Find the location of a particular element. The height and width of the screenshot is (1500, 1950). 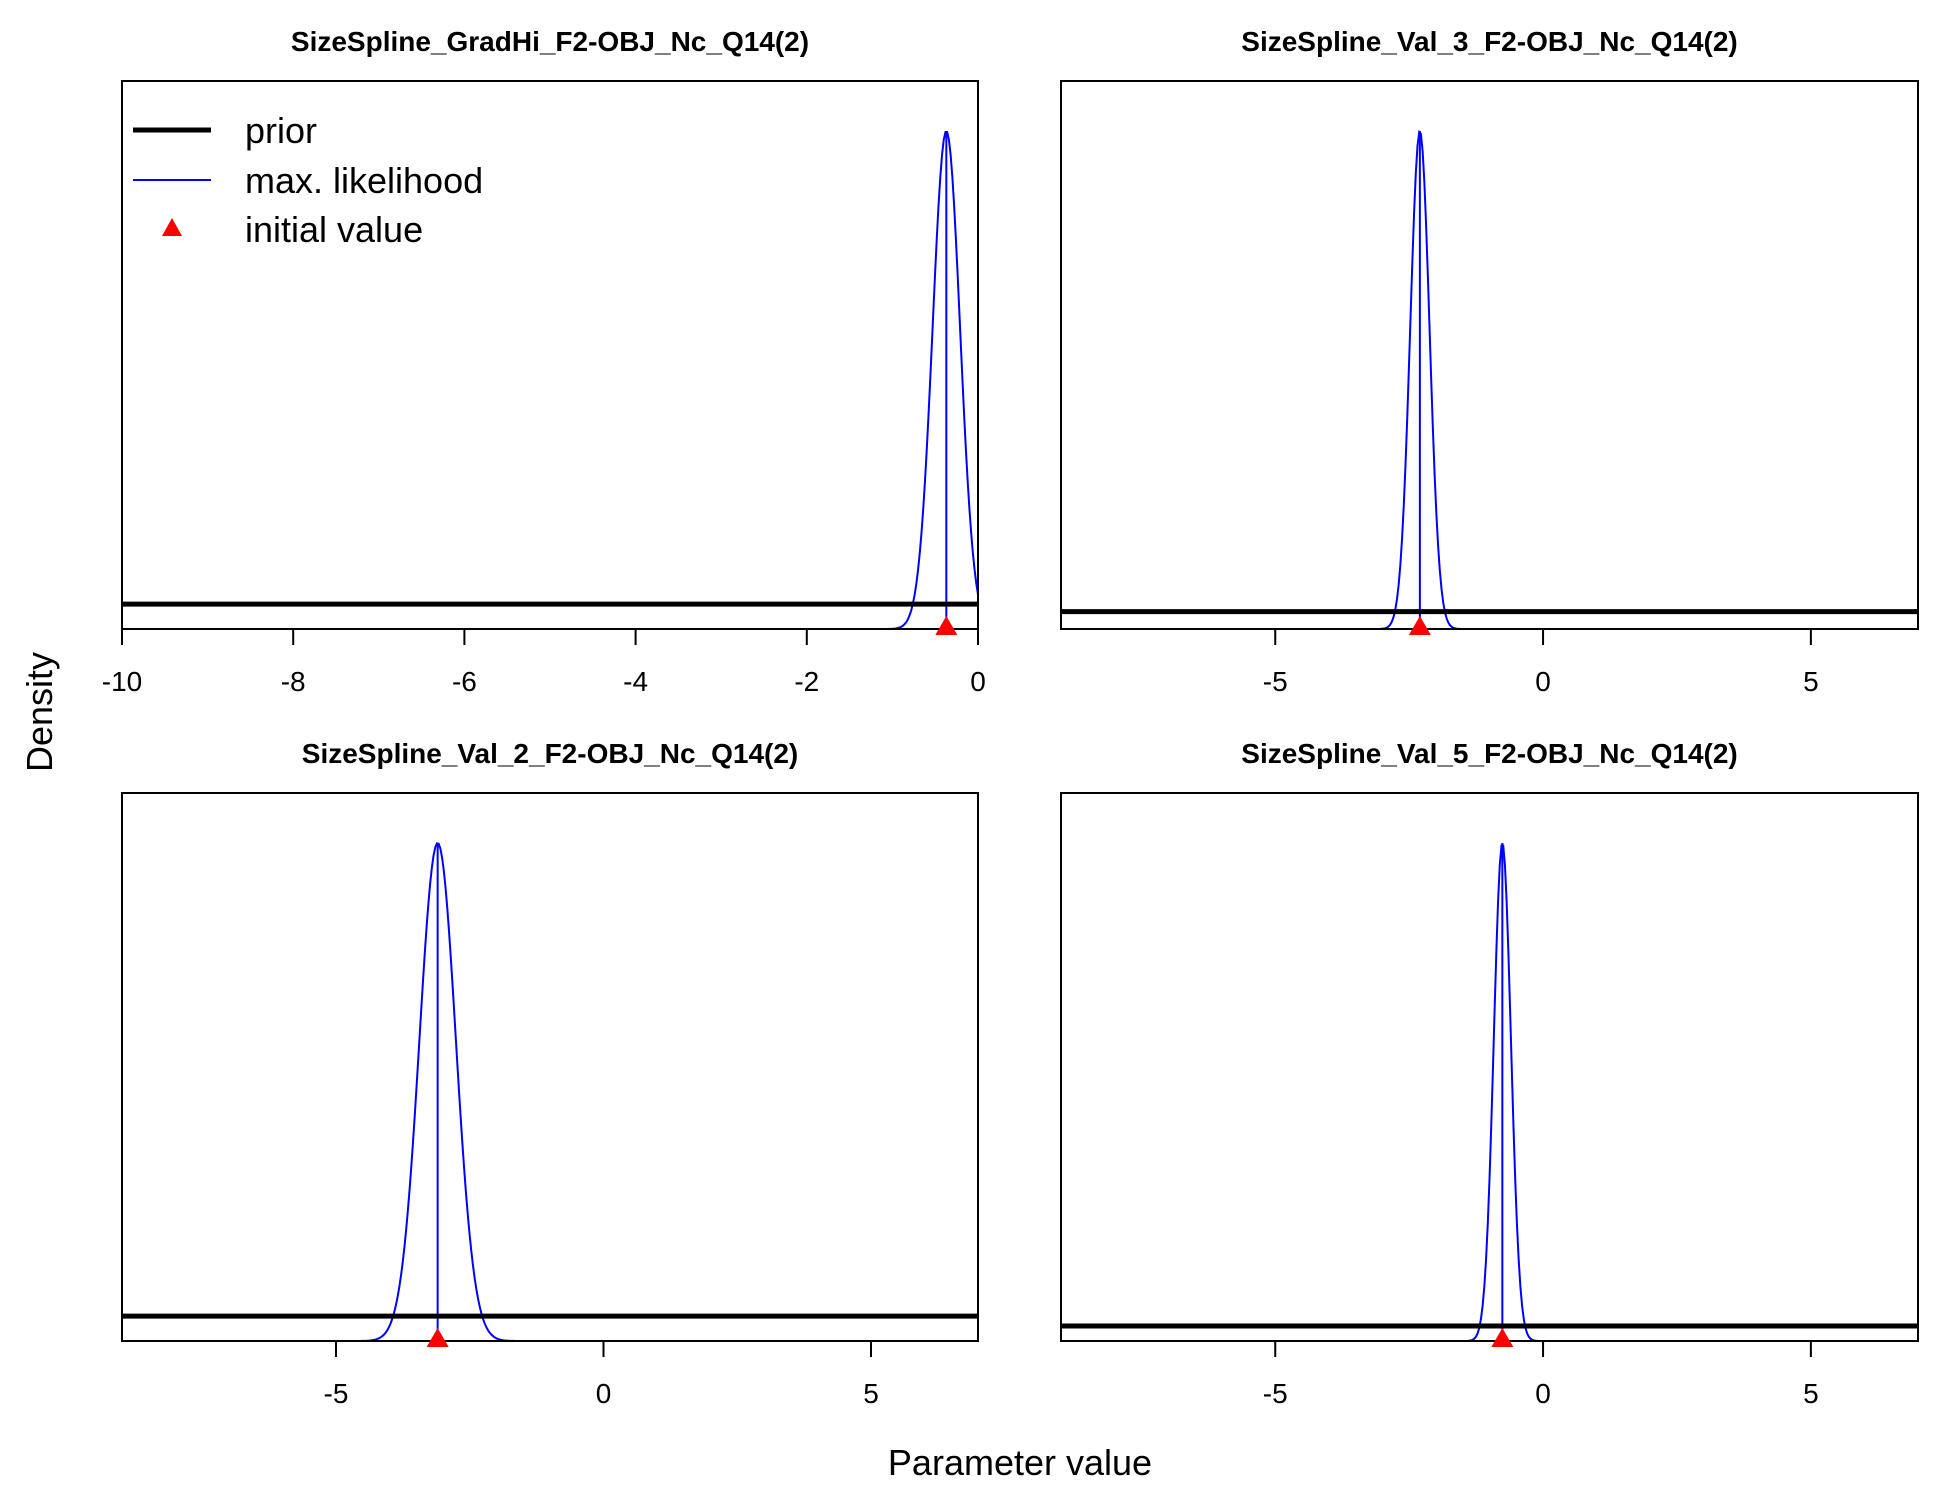

x-tick-label: -8 is located at coordinates (293, 681).